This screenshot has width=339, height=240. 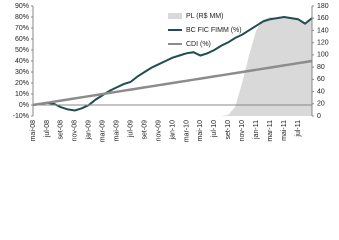 I want to click on y-tick-label: 10%, so click(x=22, y=94).